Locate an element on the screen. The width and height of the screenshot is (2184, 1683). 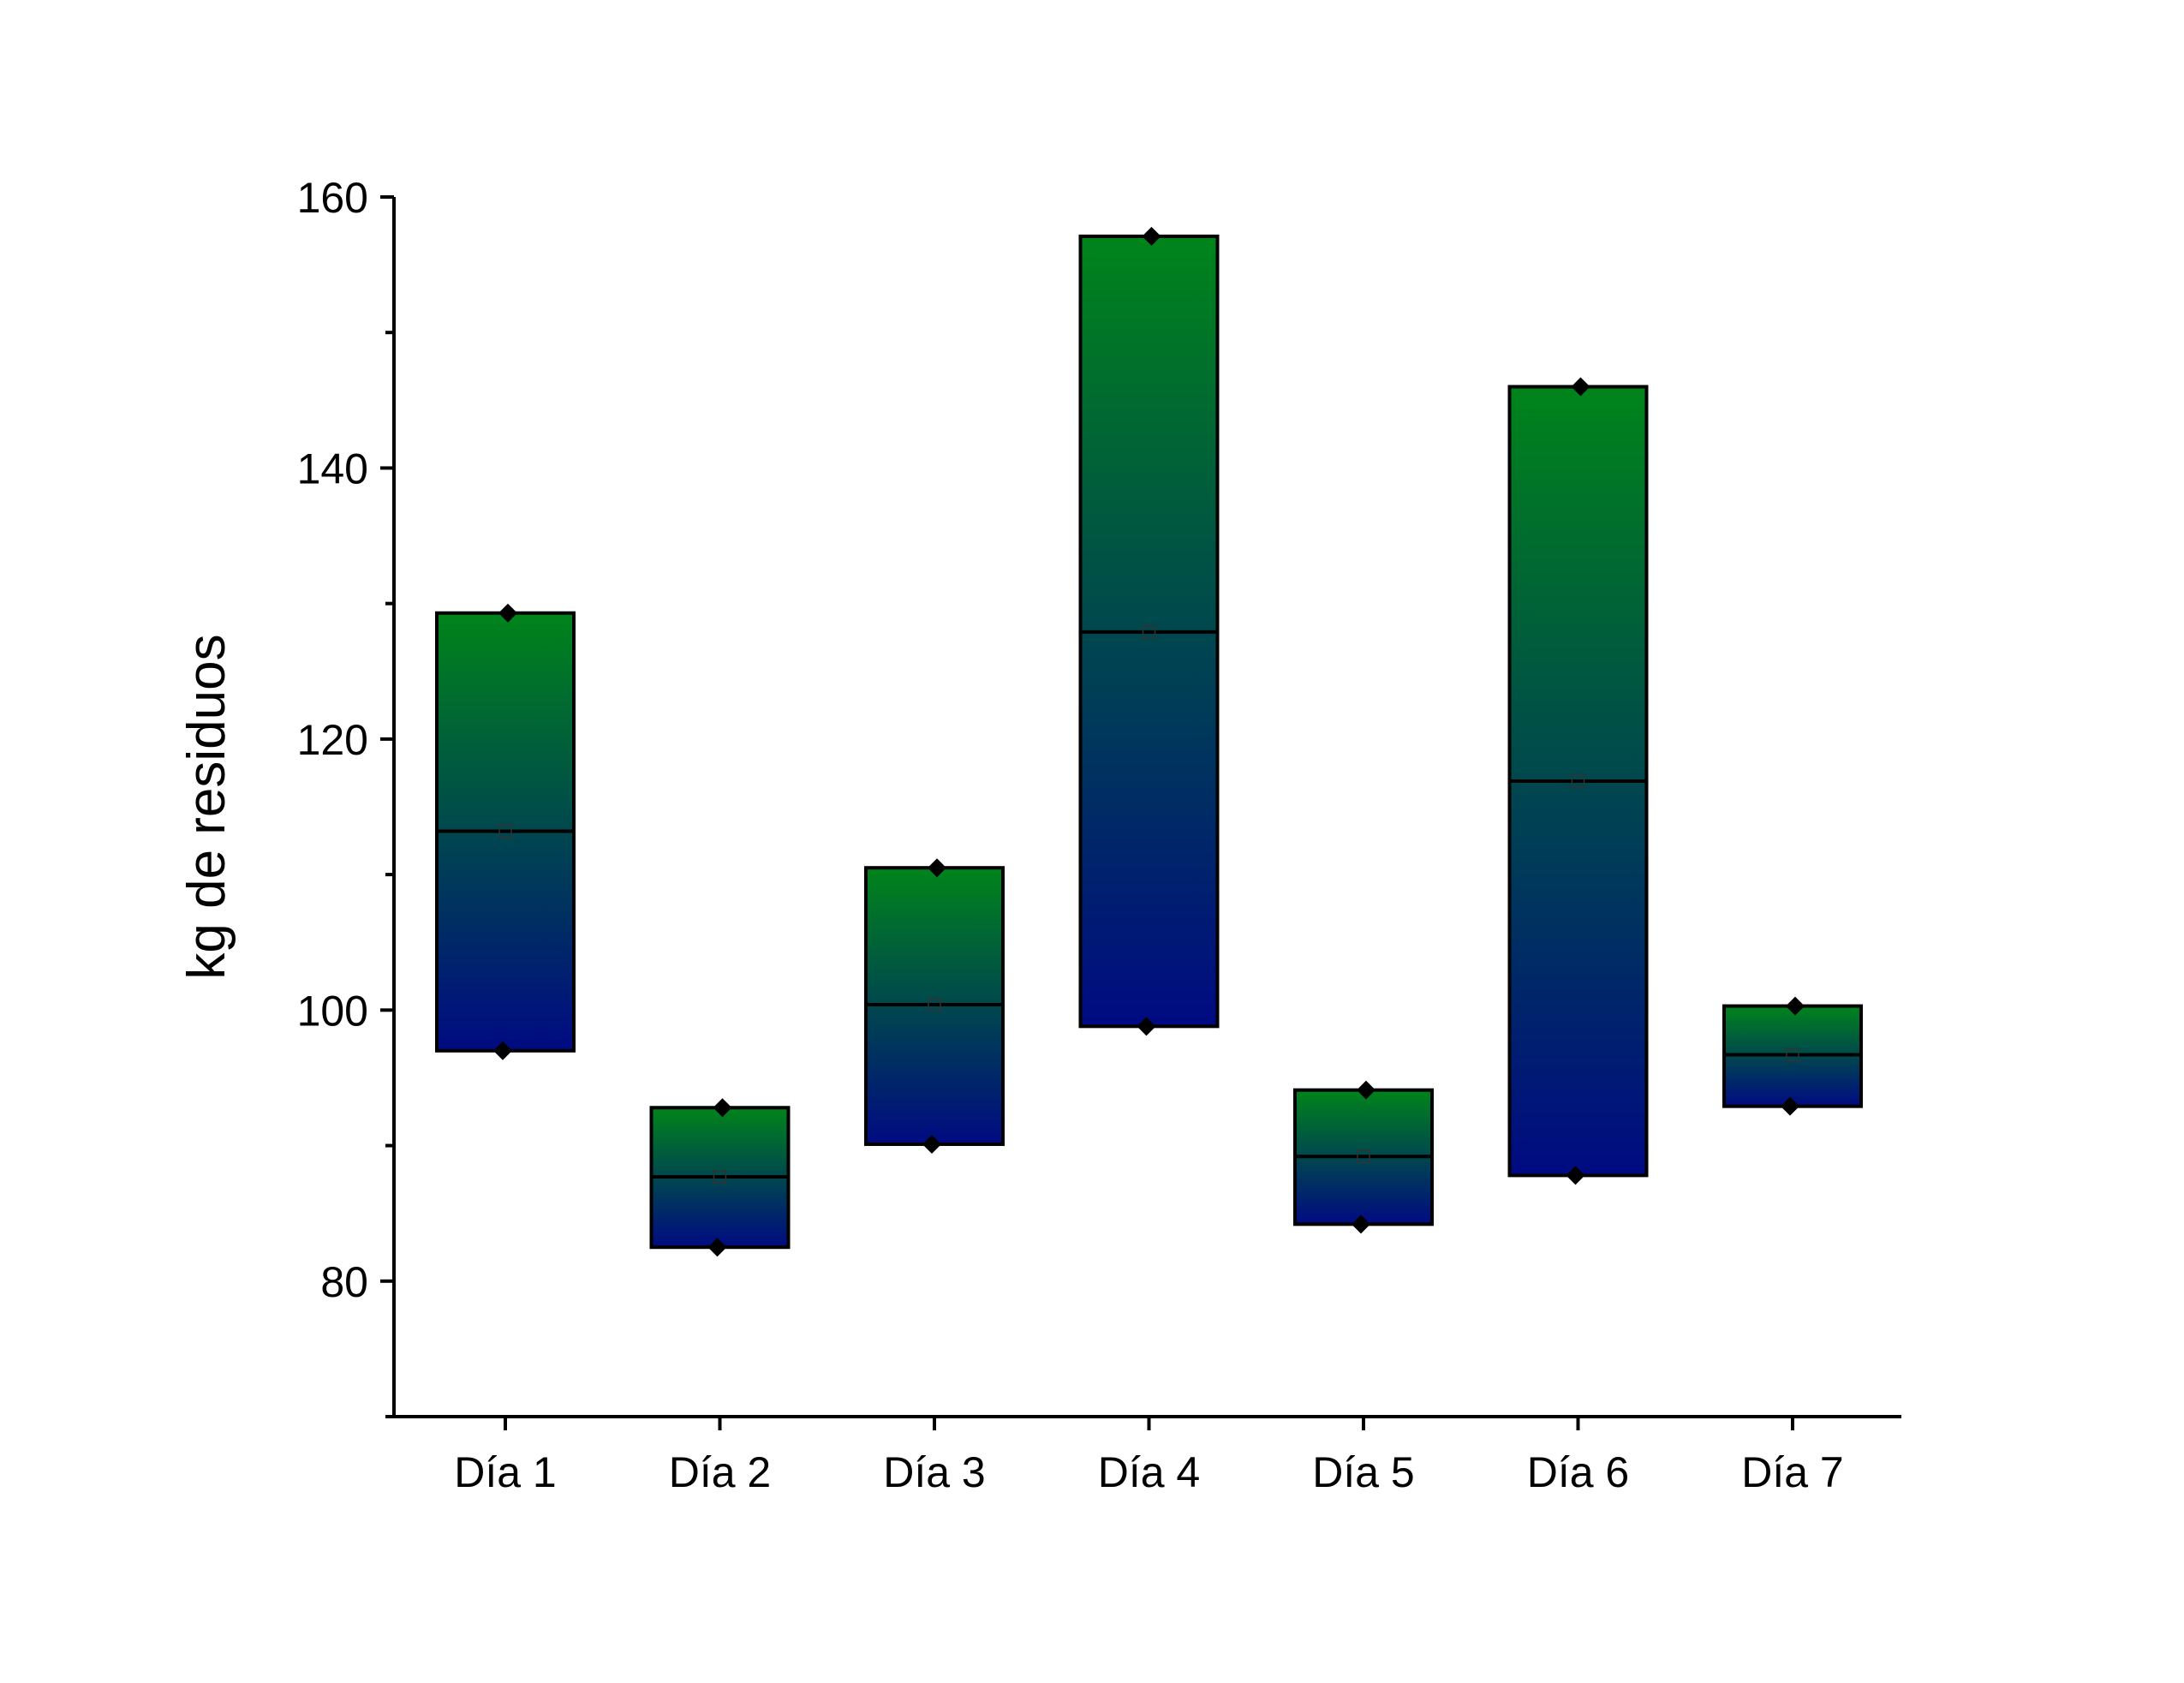
y-tick-label: 80 is located at coordinates (344, 1282).